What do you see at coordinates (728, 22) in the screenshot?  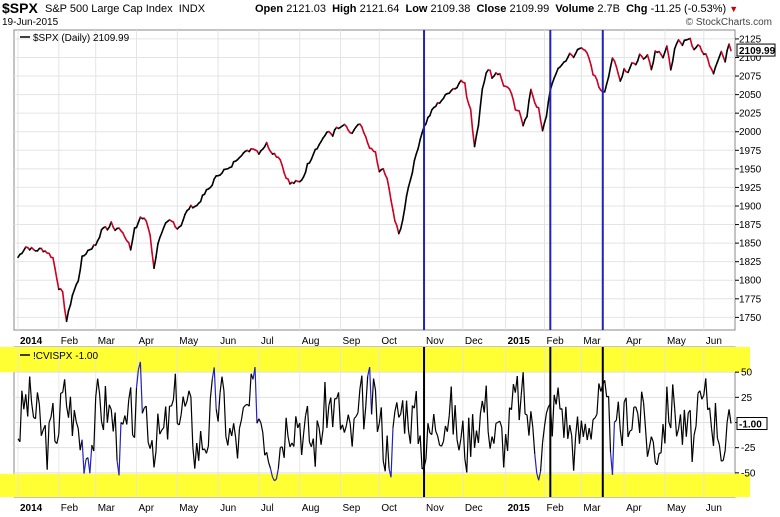 I see `stockcharts-logo: © StockCharts.com` at bounding box center [728, 22].